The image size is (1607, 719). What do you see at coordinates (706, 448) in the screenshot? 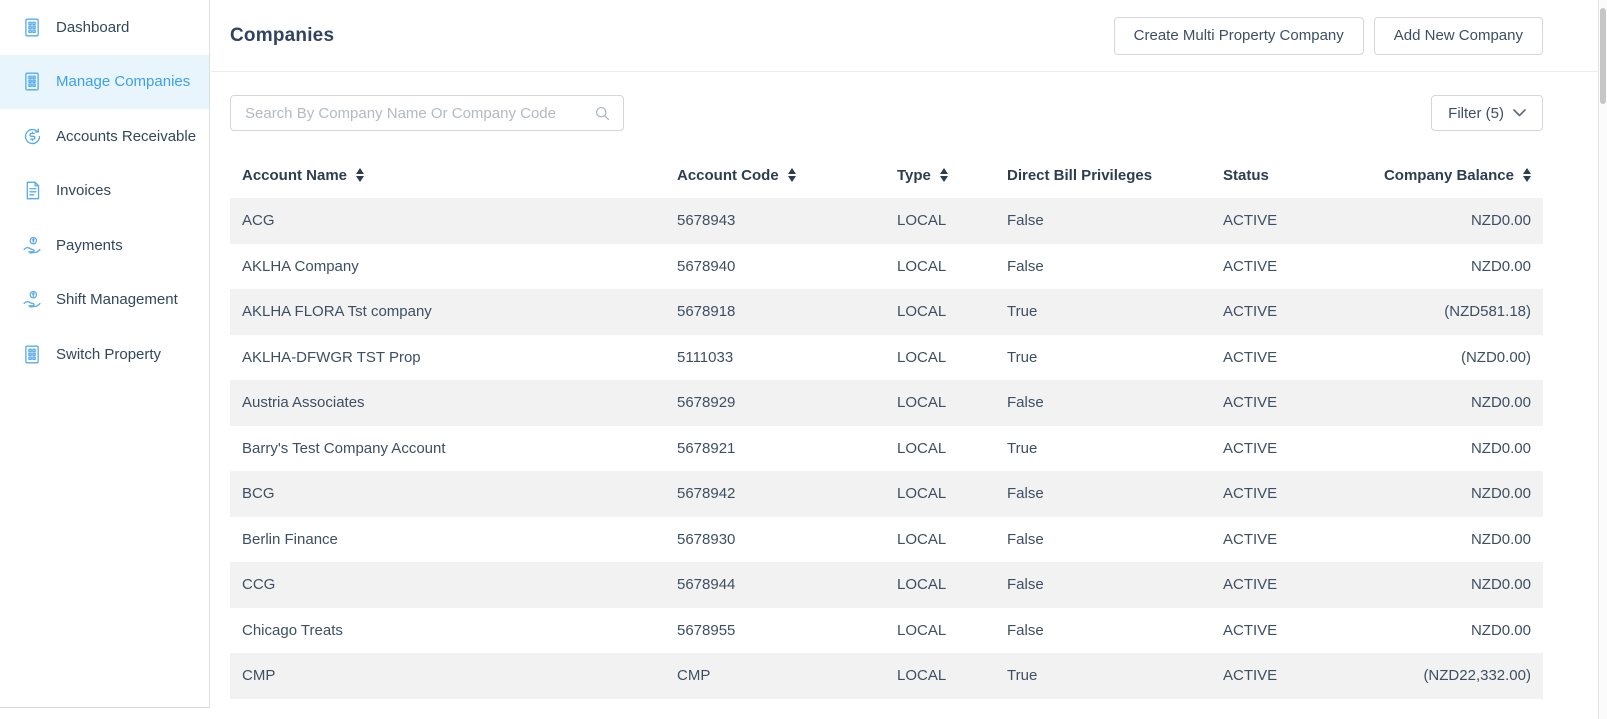
I see `cell-account-code: 5678921` at bounding box center [706, 448].